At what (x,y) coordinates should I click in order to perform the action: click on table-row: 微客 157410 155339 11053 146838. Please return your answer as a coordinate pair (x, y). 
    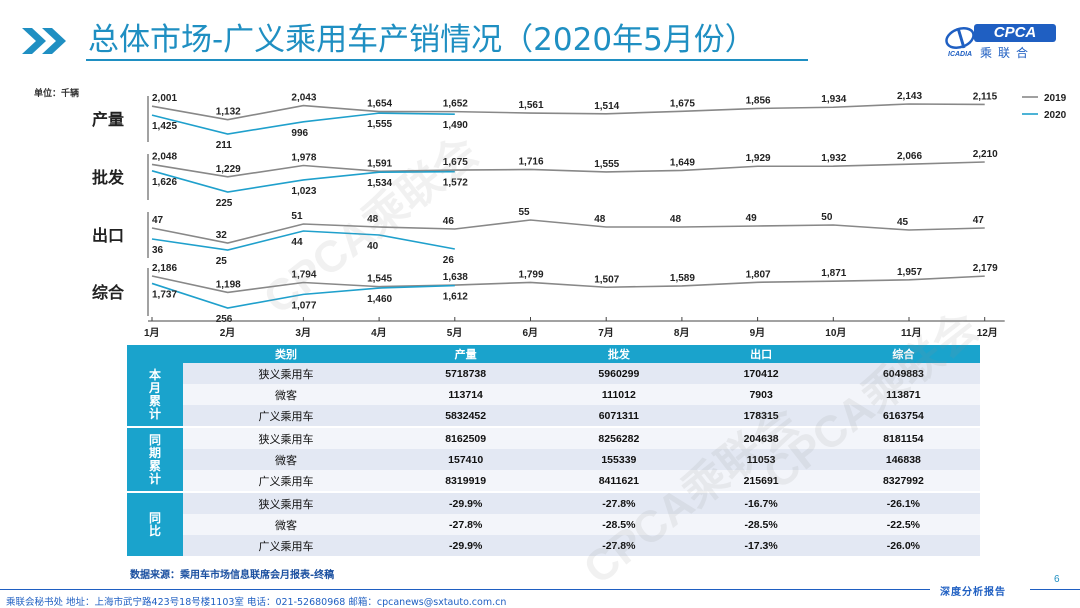
    Looking at the image, I should click on (553, 459).